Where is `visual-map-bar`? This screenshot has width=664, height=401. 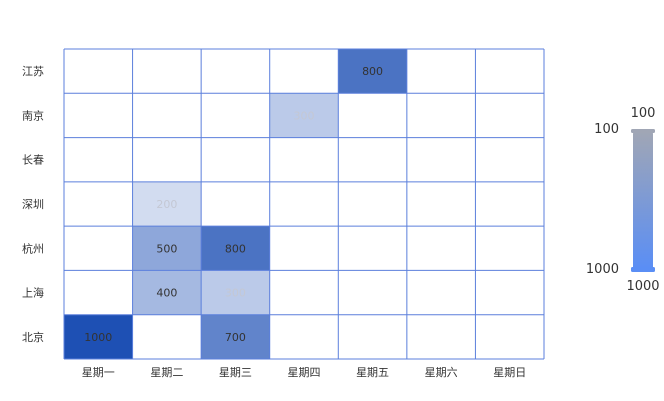
visual-map-bar is located at coordinates (643, 200).